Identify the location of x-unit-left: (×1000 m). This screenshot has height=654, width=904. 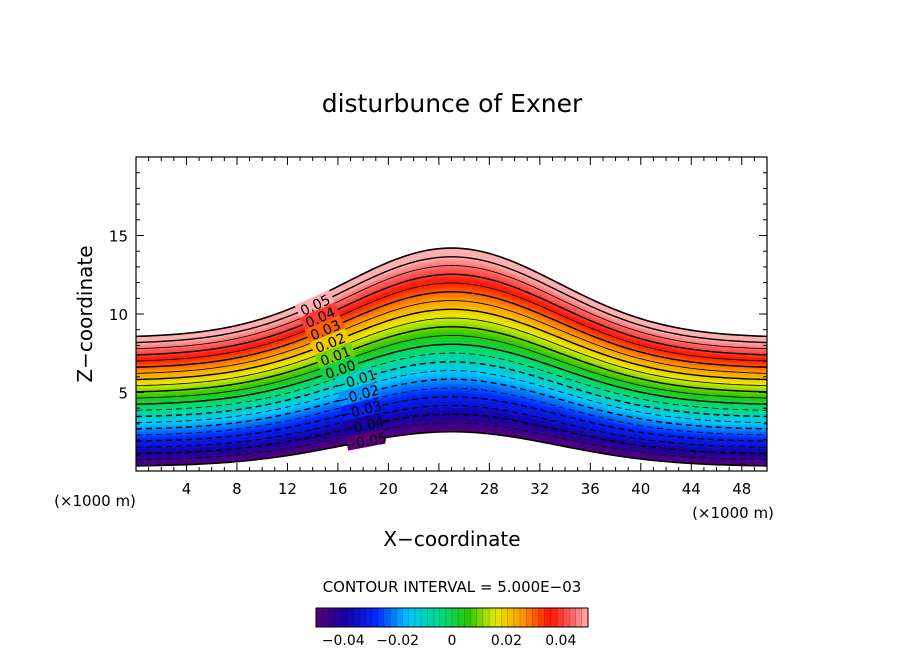
(95, 501).